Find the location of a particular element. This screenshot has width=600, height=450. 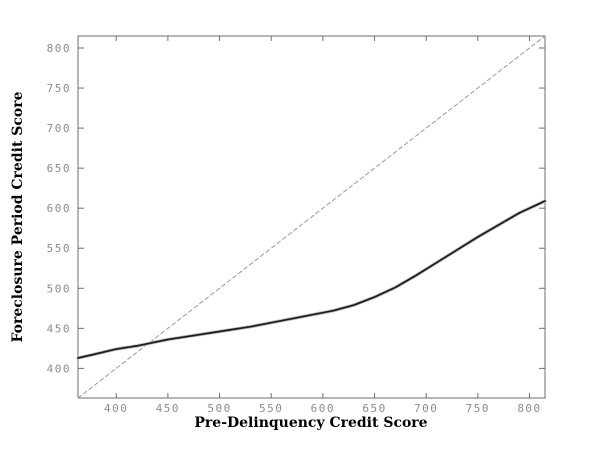

x-tick-label: 400 is located at coordinates (116, 408).